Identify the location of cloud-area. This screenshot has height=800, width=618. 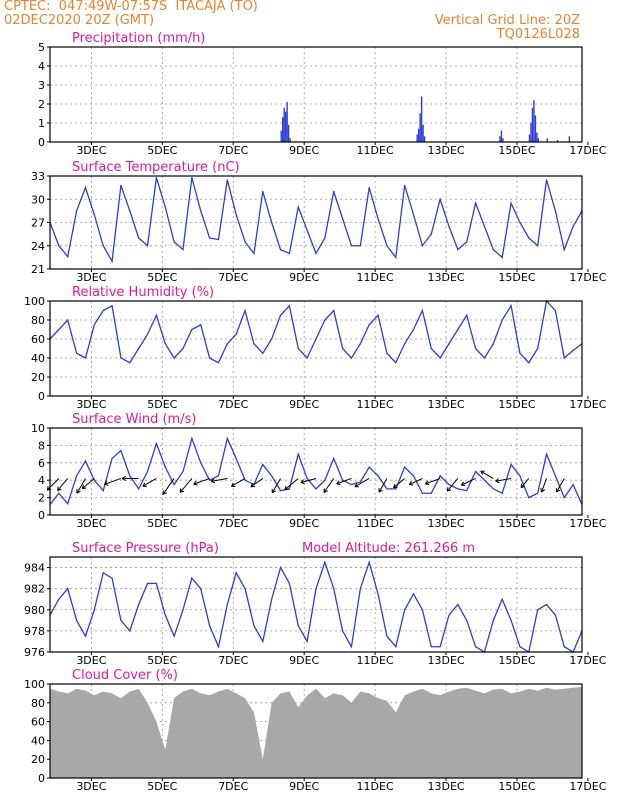
(316, 732).